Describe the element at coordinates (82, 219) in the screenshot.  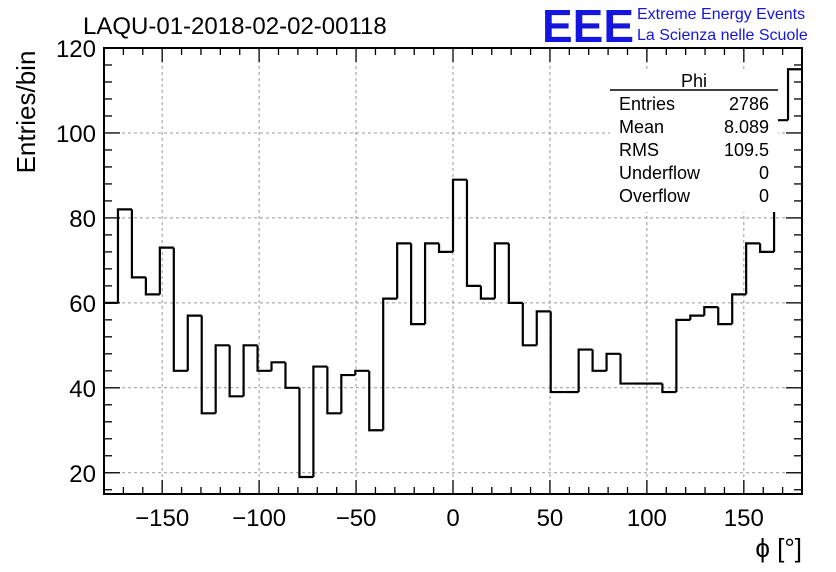
I see `y-tick-label: 80` at that location.